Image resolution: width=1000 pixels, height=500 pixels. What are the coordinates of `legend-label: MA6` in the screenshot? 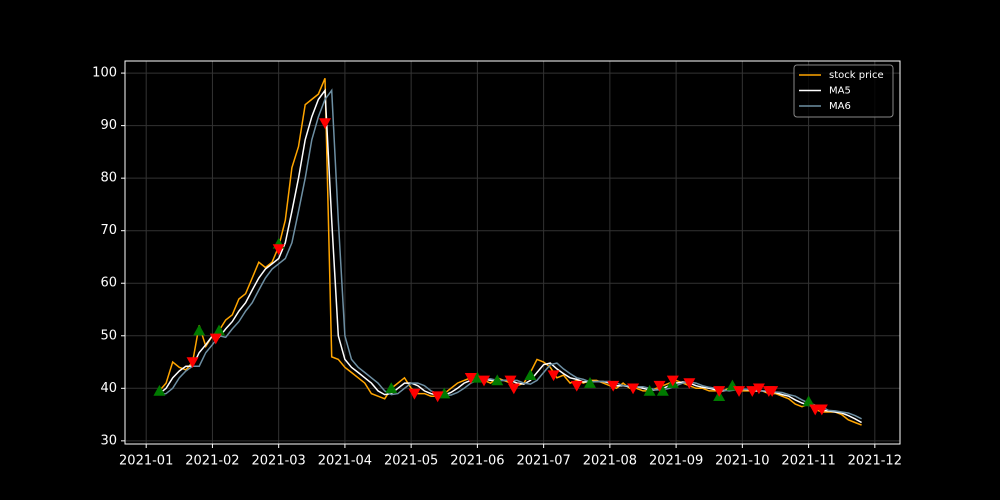 It's located at (840, 106).